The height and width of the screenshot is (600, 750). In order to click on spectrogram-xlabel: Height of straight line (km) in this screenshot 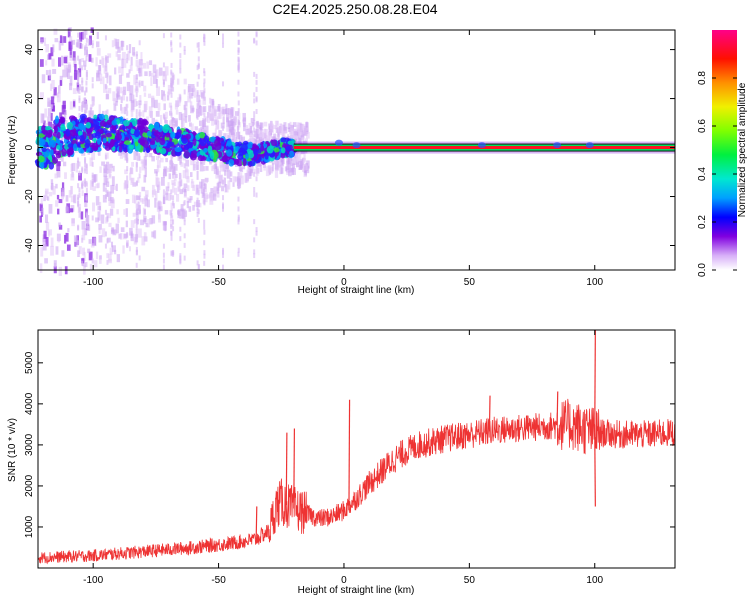, I will do `click(356, 290)`.